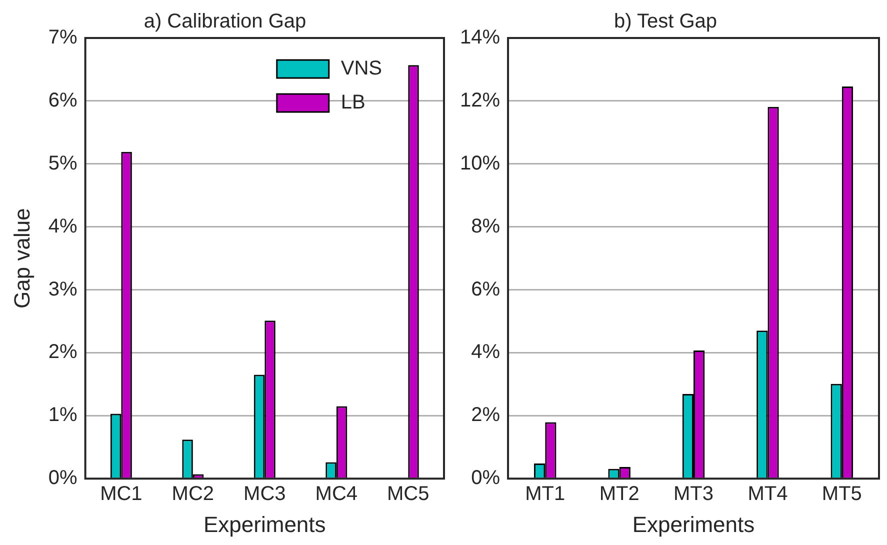 Image resolution: width=887 pixels, height=545 pixels. Describe the element at coordinates (842, 494) in the screenshot. I see `x-tick-label: MT5` at that location.